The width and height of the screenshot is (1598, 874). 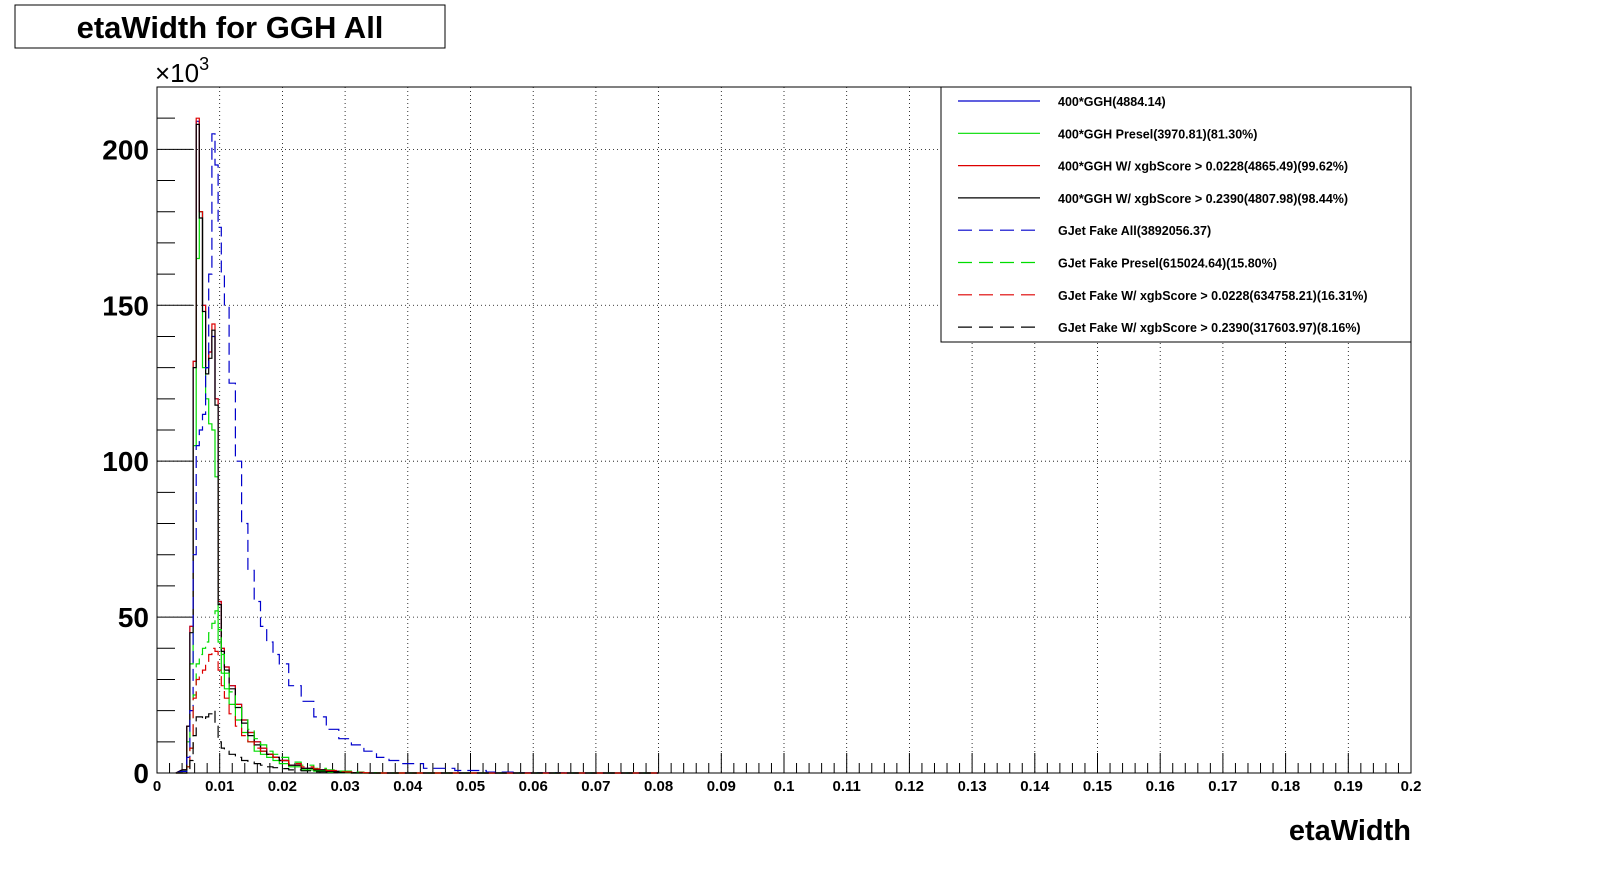 I want to click on x-tick-label: 0.06, so click(x=533, y=786).